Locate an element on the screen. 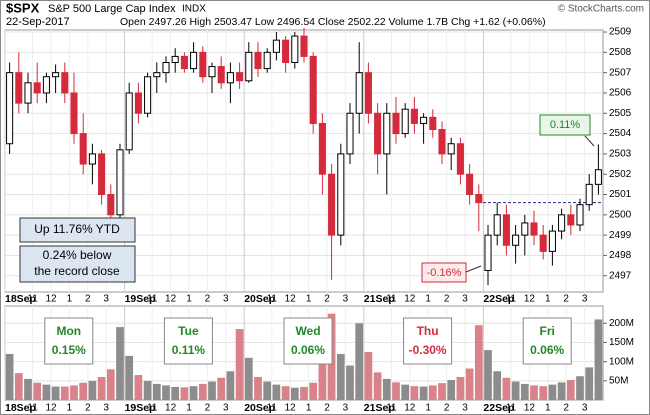  x-tick-label: 18Sep is located at coordinates (20, 408).